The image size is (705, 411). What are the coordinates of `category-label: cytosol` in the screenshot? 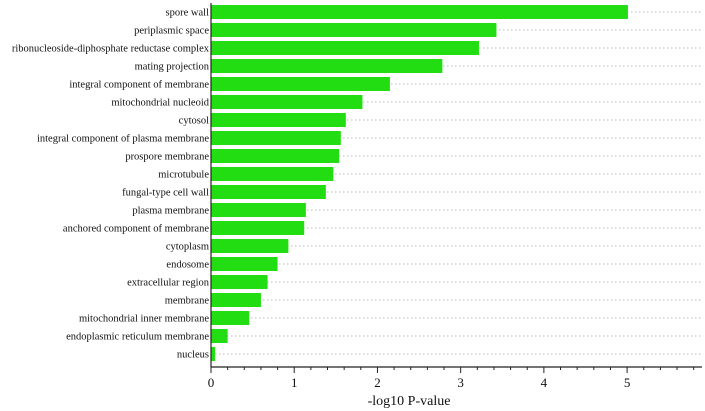 It's located at (194, 121).